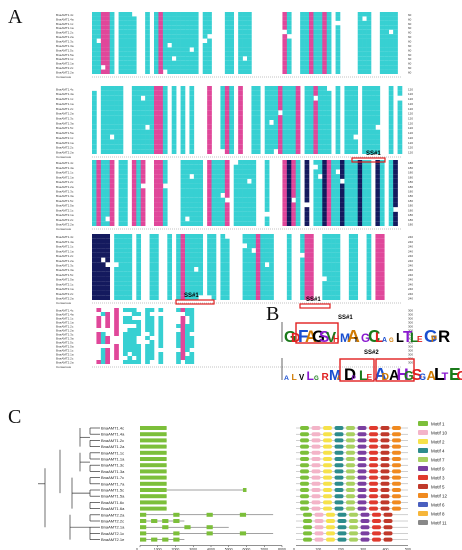 The width and height of the screenshot is (462, 550). Describe the element at coordinates (113, 508) in the screenshot. I see `gene-label: BnaAMT1.6a` at that location.